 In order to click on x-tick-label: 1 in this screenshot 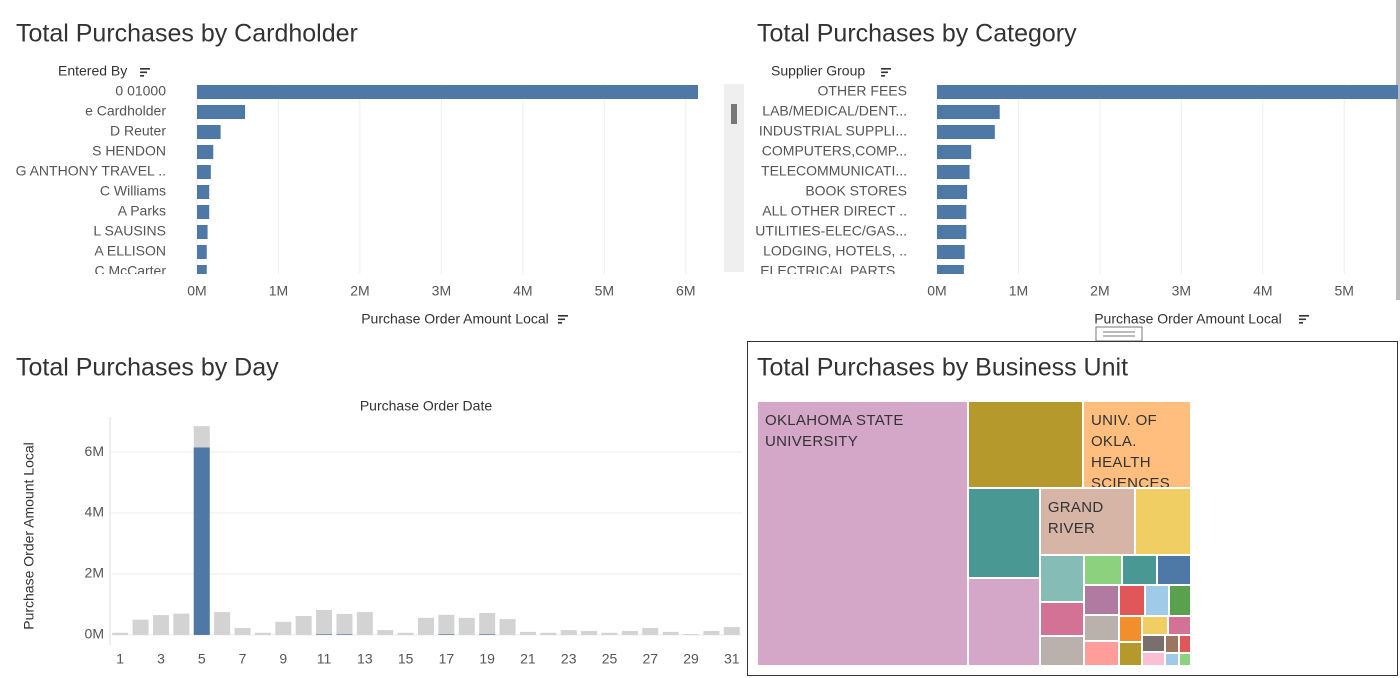, I will do `click(120, 659)`.